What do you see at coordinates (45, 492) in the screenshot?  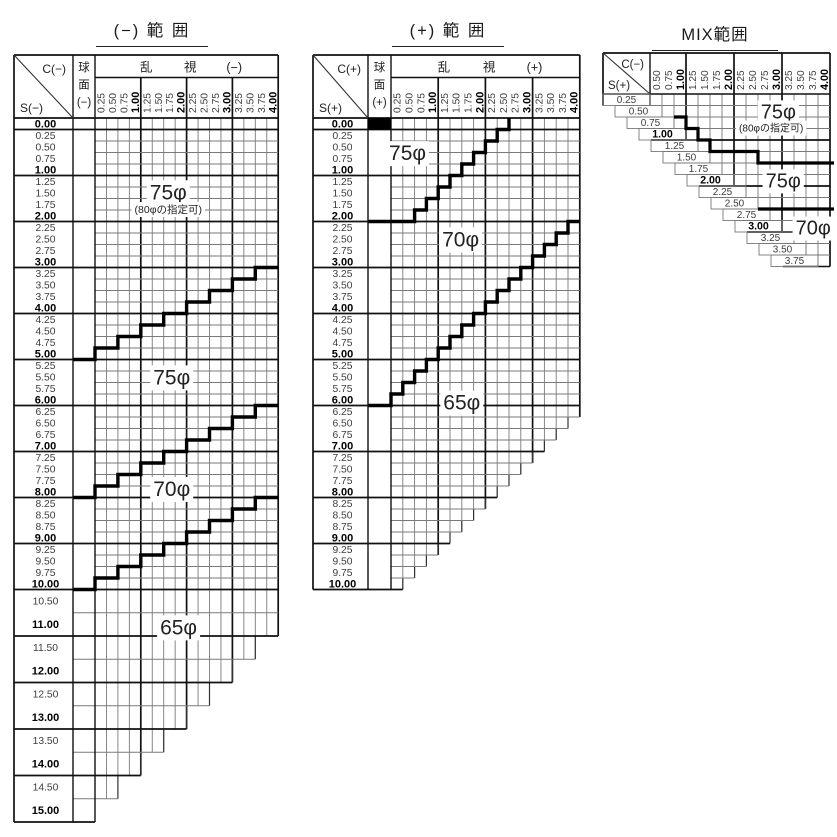 I see `svg-text: 8.00` at bounding box center [45, 492].